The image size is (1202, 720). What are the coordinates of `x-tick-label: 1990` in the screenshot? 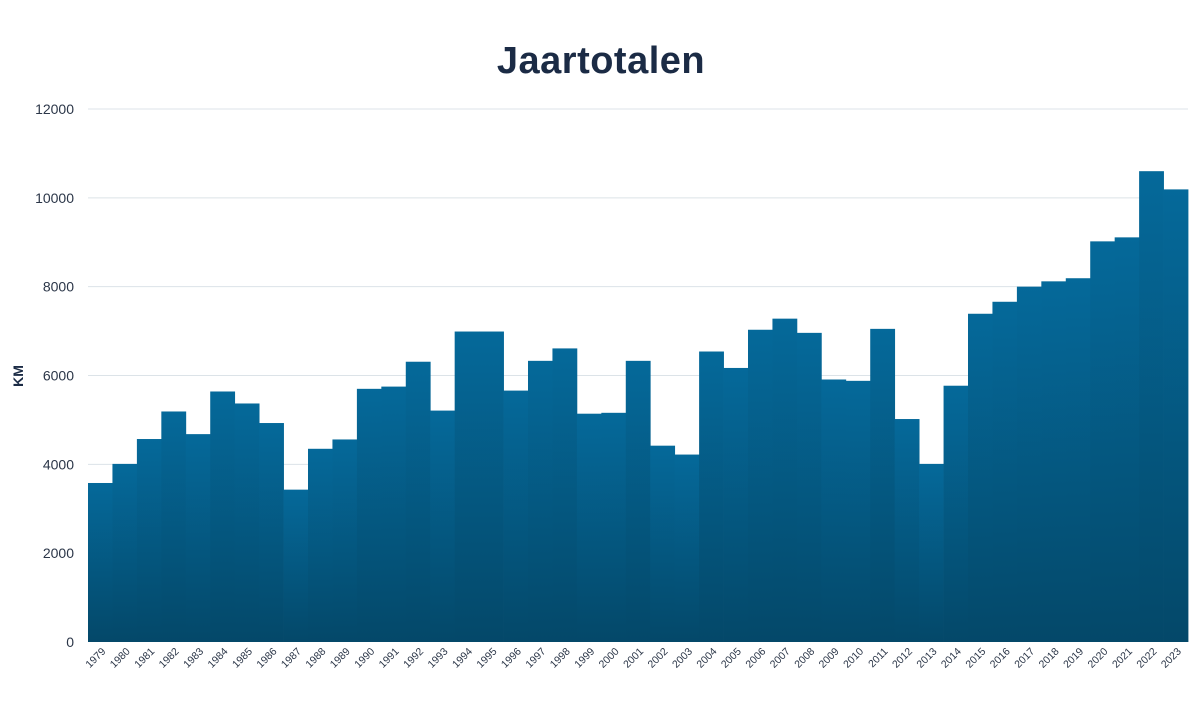 It's located at (364, 658).